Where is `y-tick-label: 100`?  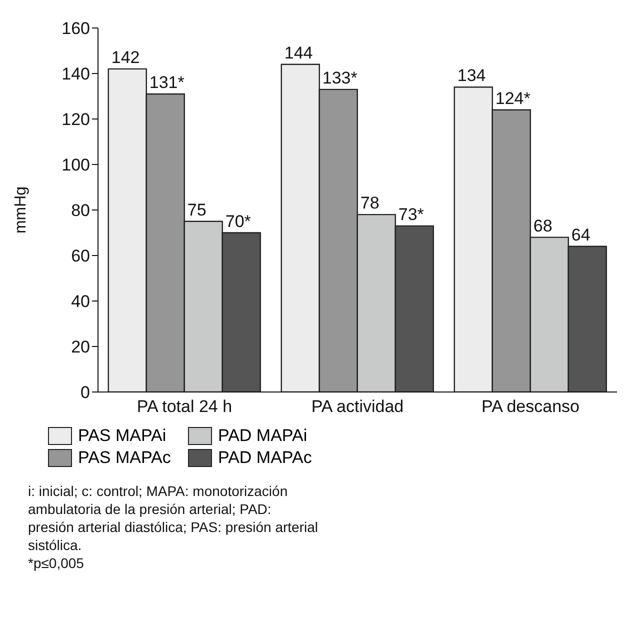 y-tick-label: 100 is located at coordinates (76, 165).